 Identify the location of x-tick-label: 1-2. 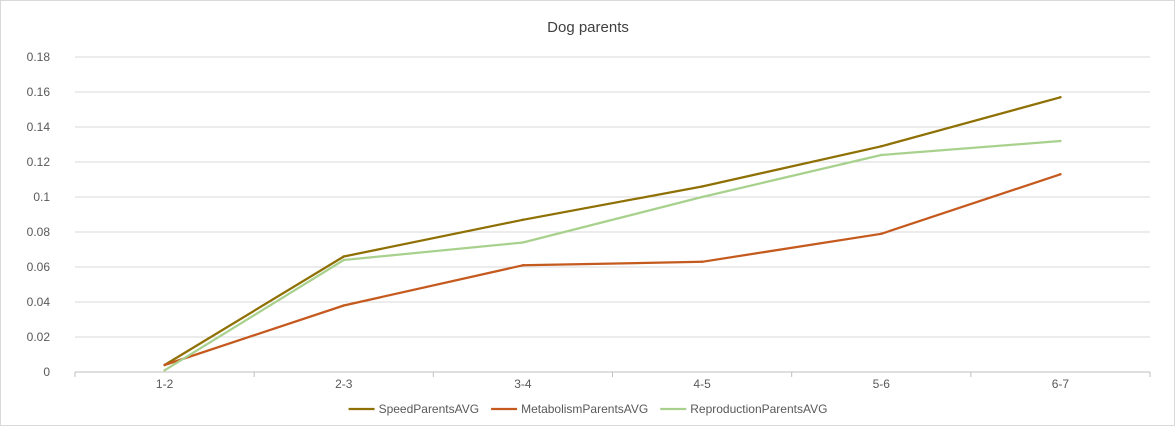
(165, 384).